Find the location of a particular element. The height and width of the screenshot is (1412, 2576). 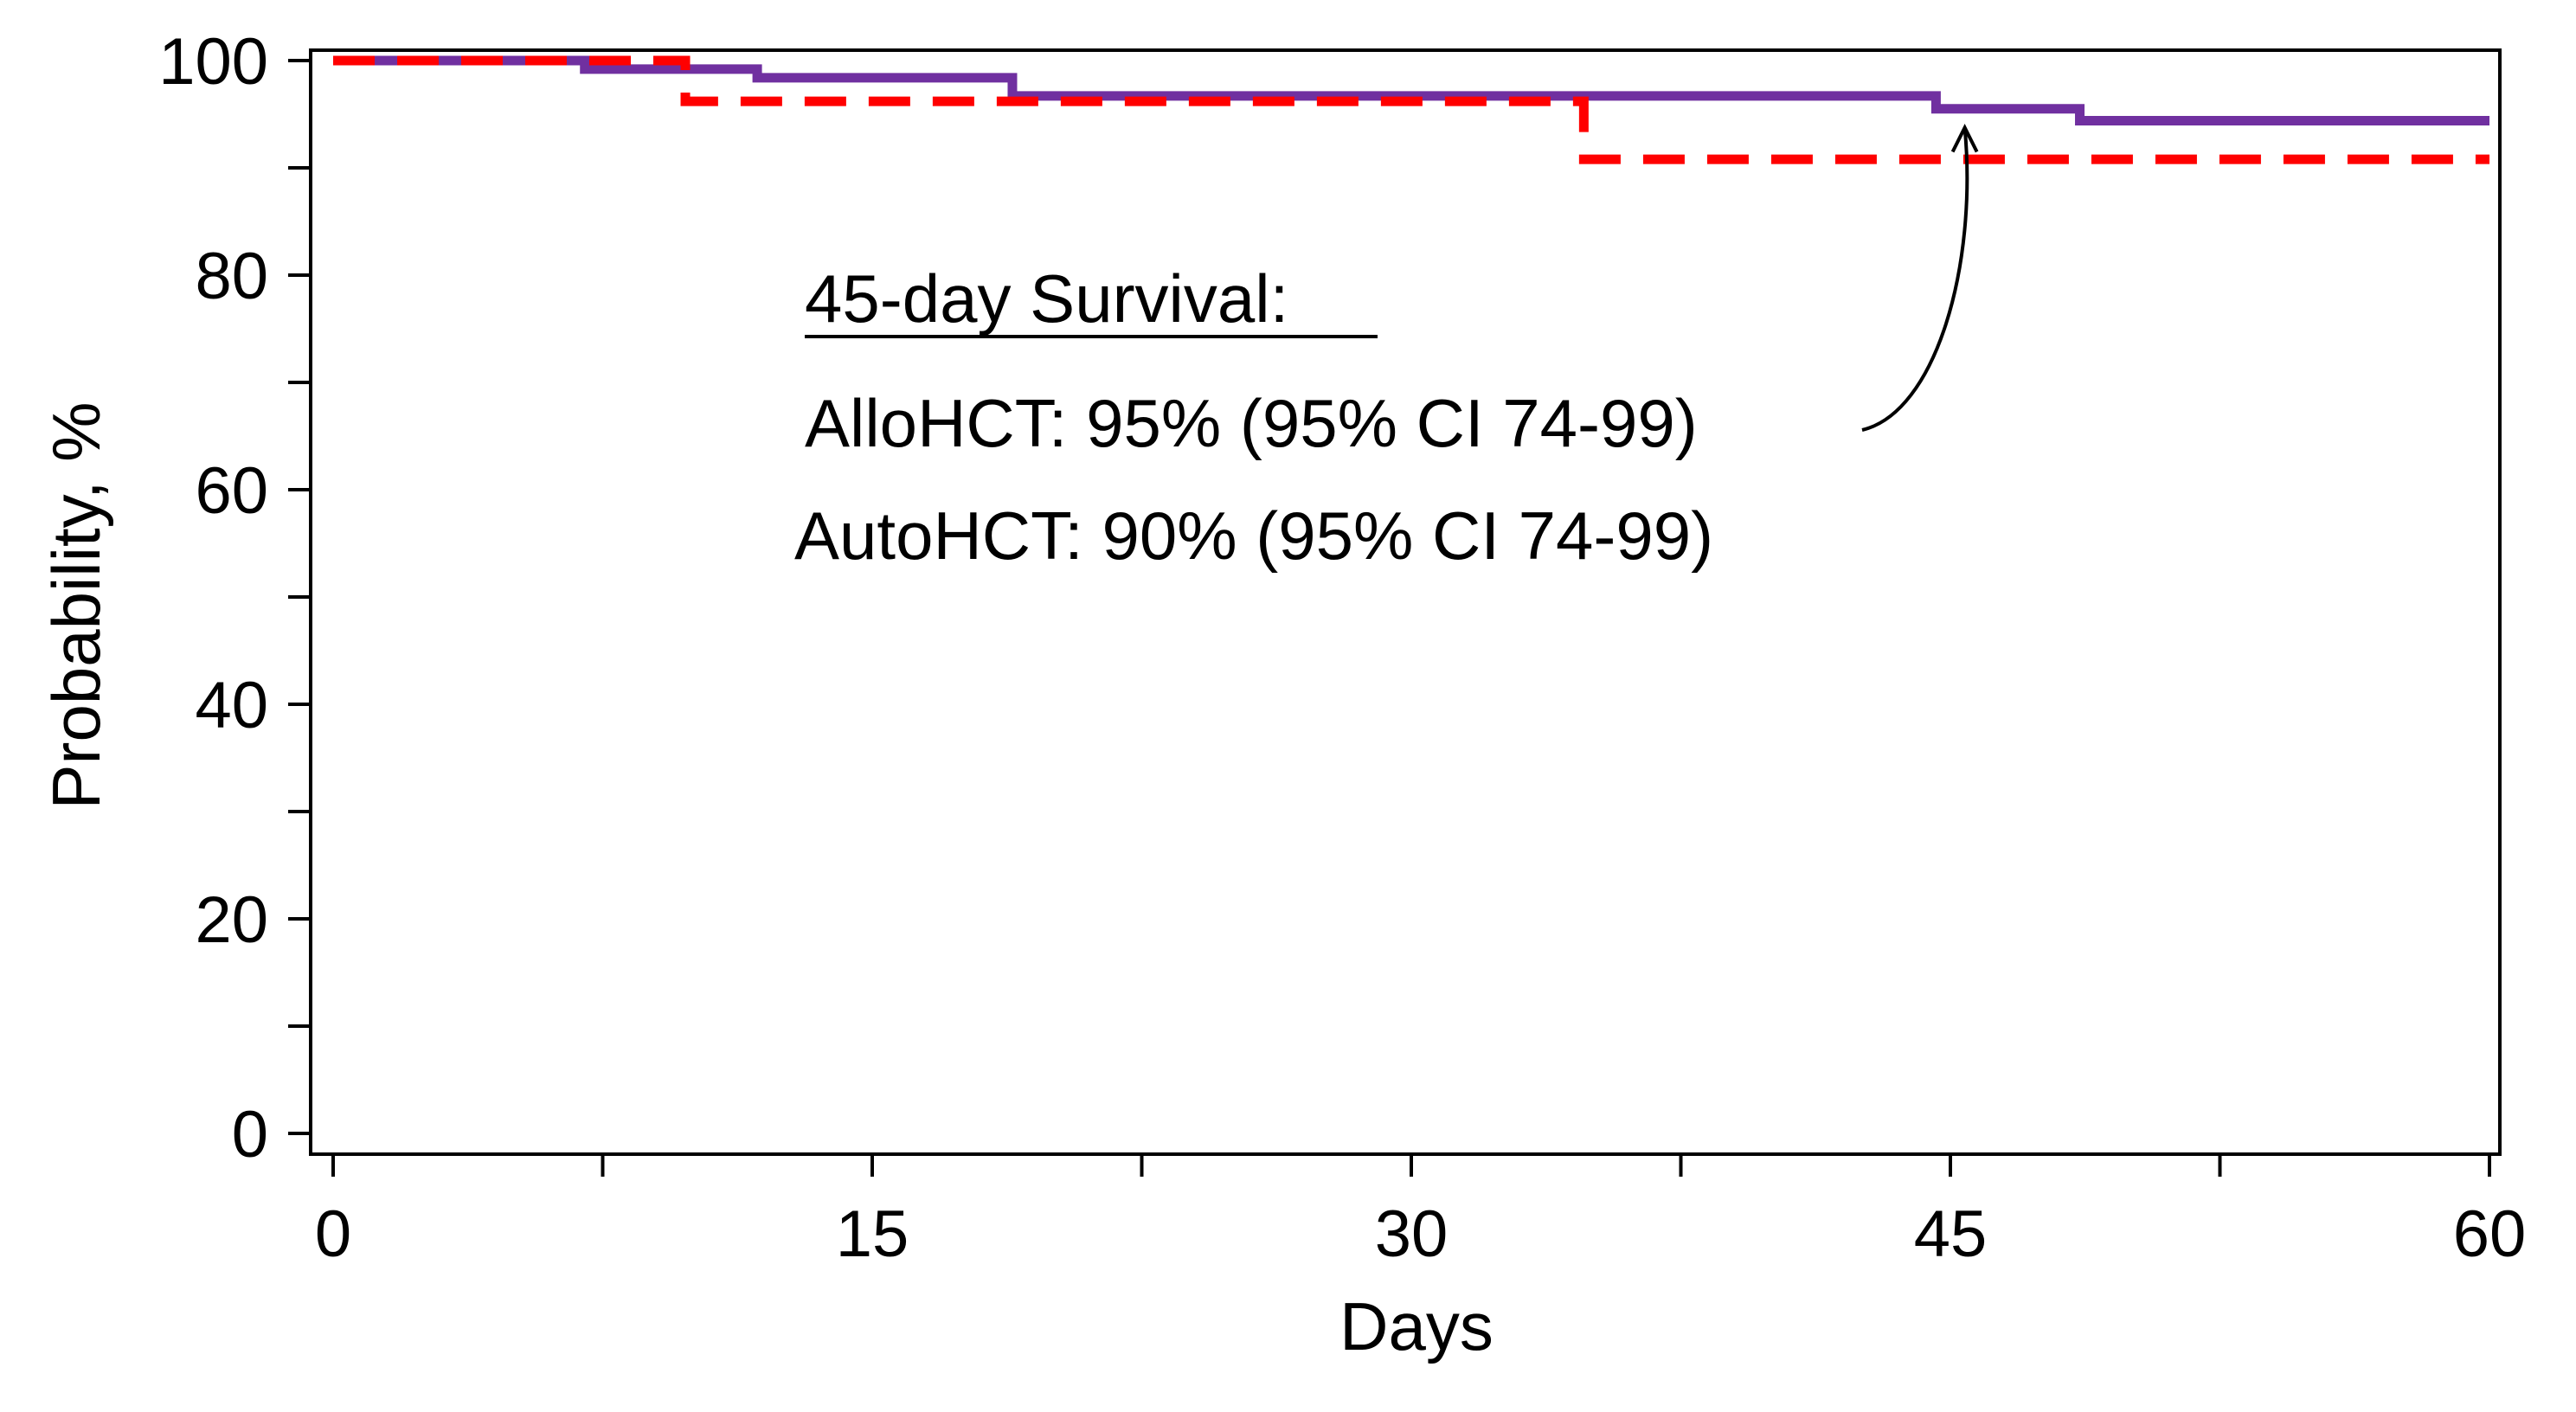

y-tick-label: 20 is located at coordinates (232, 920).